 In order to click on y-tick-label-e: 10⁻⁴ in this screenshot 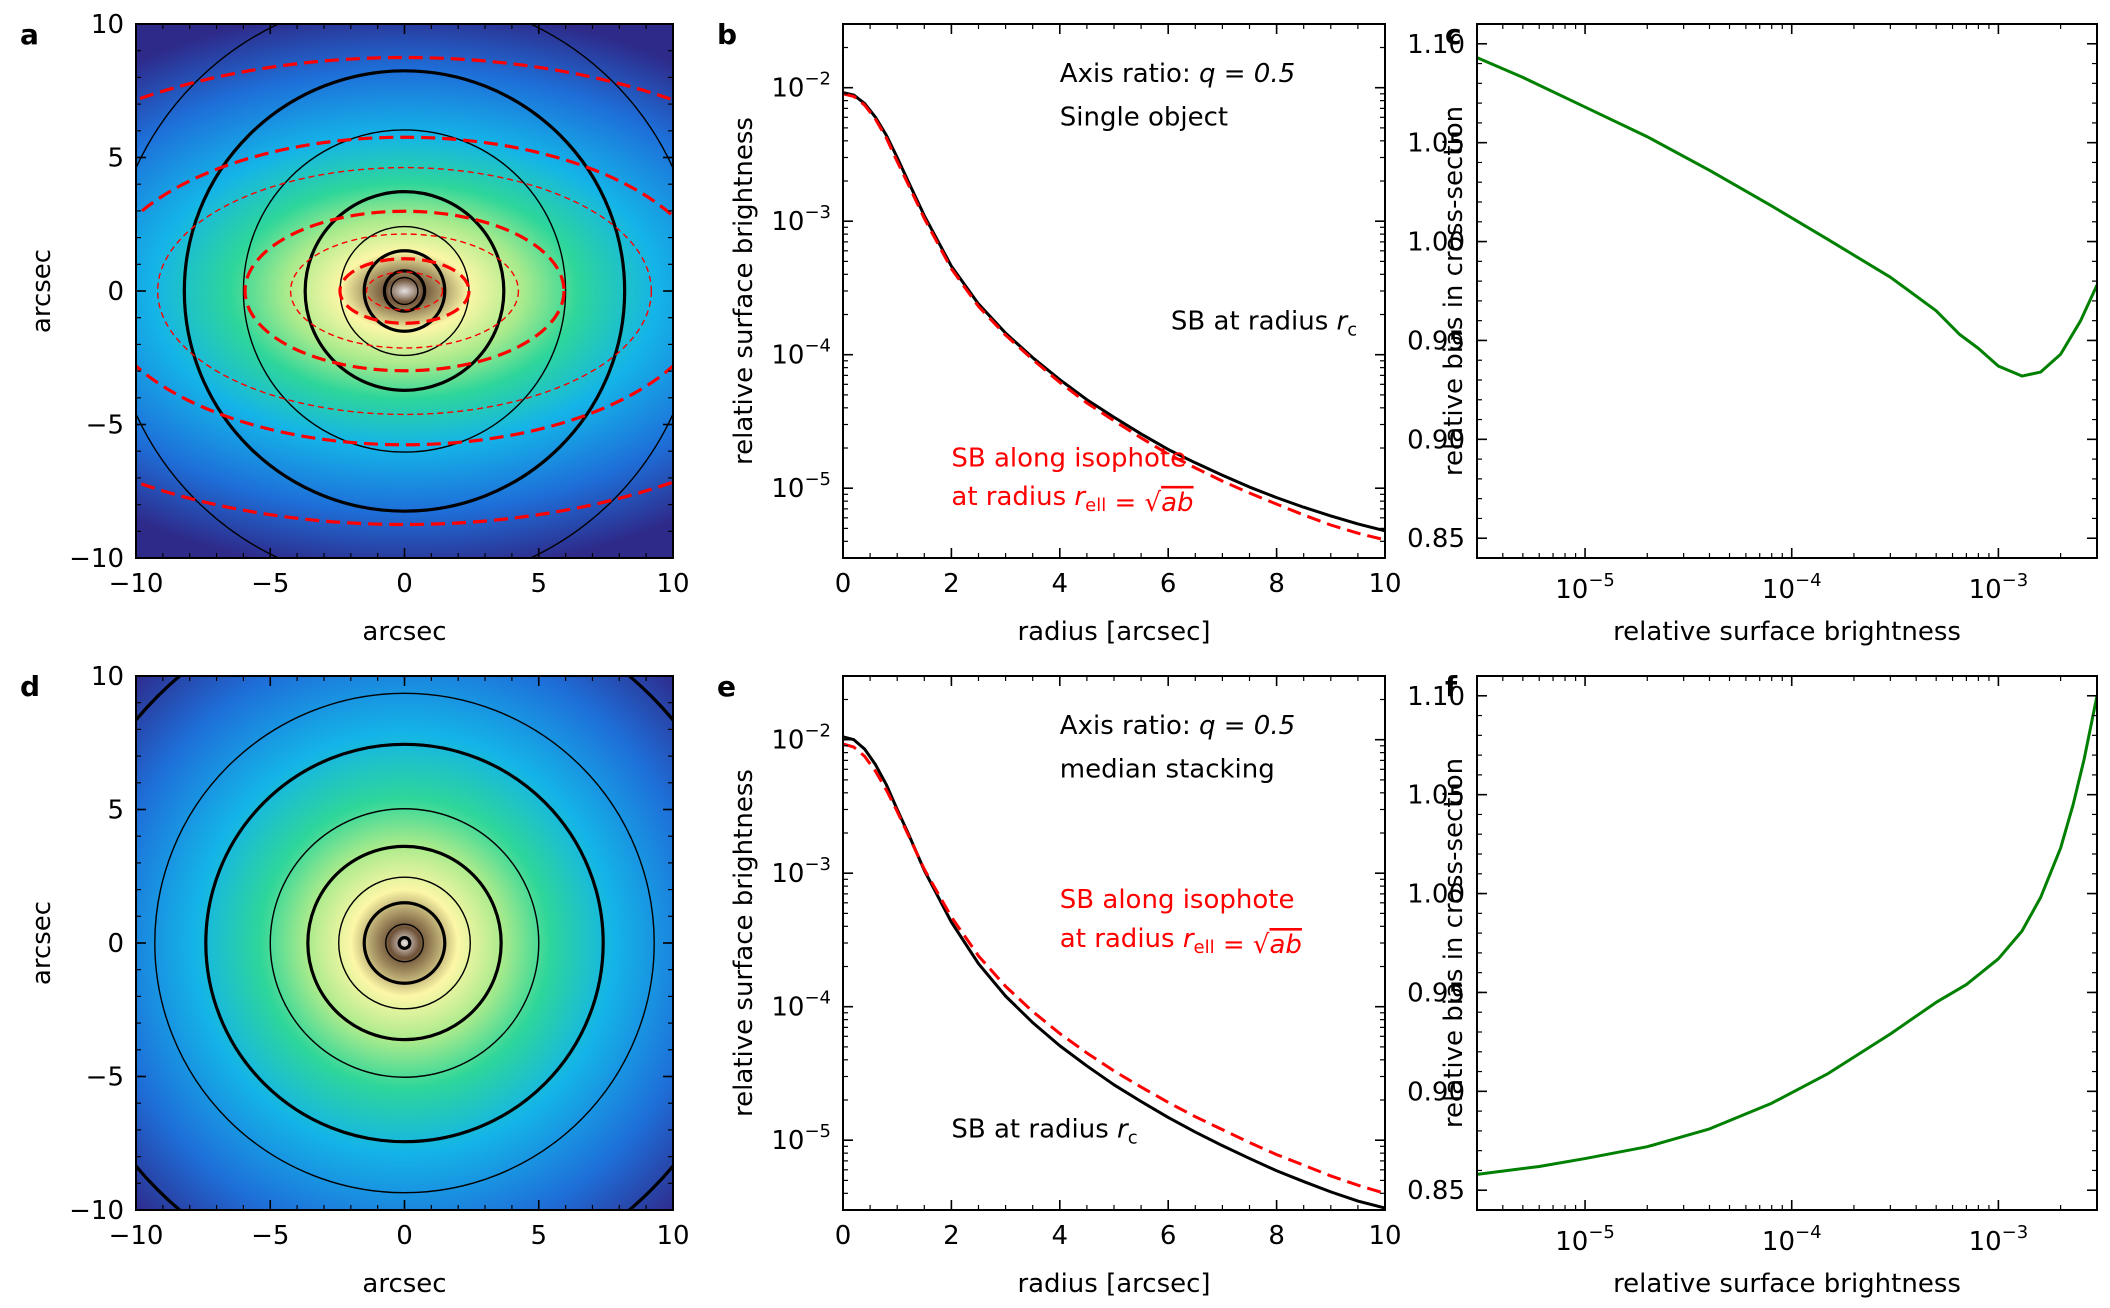, I will do `click(801, 1005)`.